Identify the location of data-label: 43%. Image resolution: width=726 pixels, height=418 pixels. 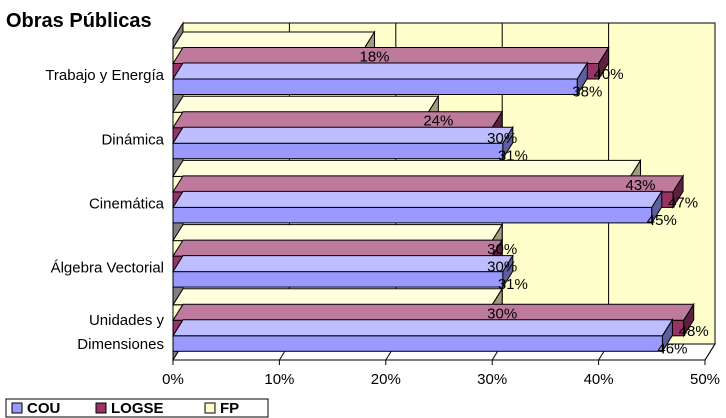
(641, 185).